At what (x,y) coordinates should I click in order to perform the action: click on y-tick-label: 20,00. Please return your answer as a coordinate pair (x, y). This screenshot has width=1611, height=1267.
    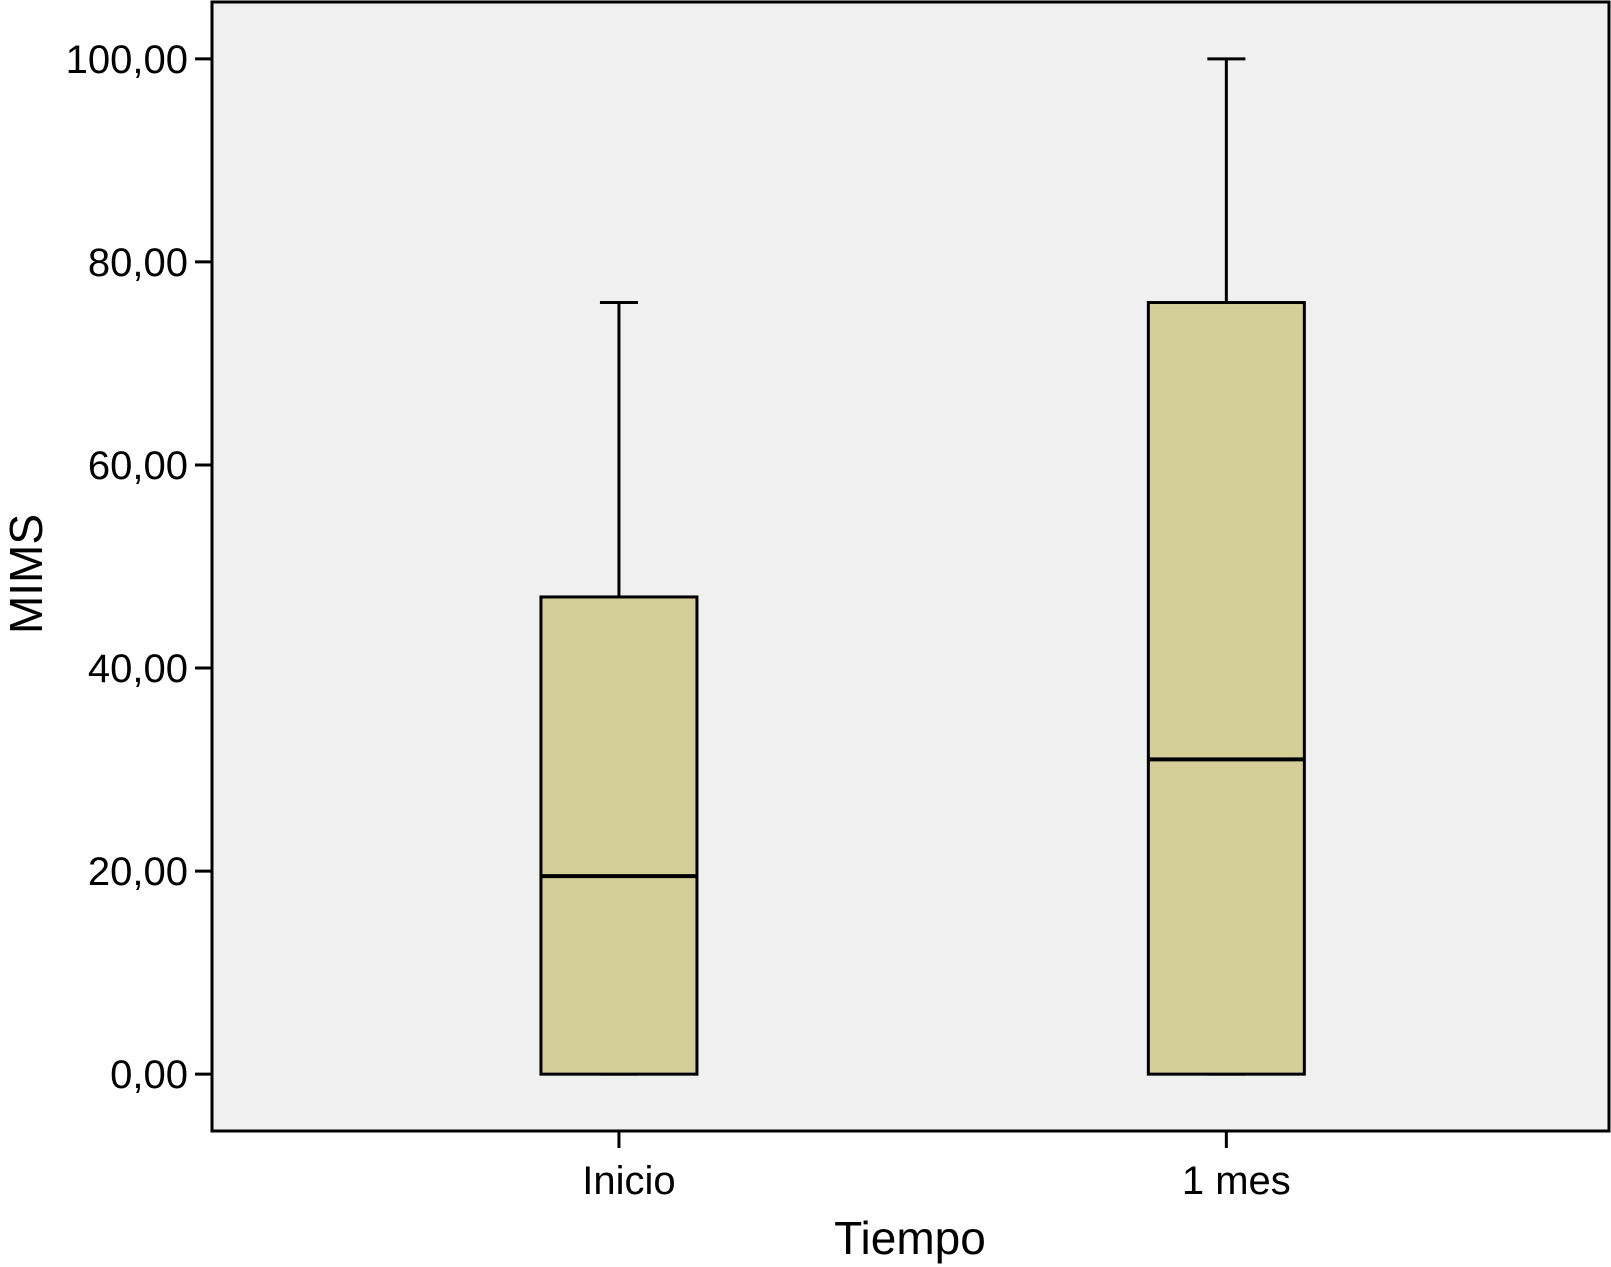
    Looking at the image, I should click on (138, 872).